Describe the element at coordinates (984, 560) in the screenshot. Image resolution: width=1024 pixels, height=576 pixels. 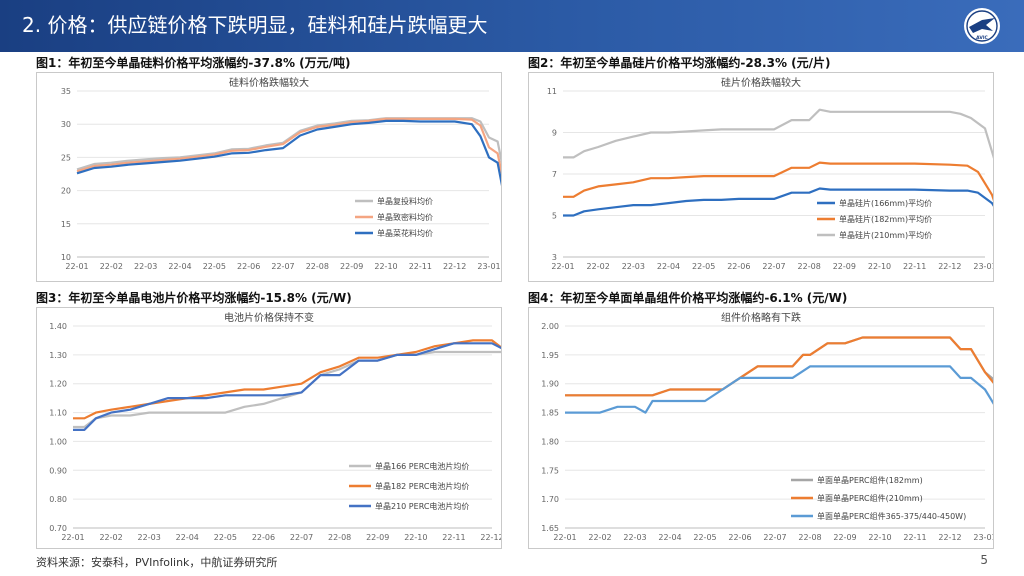
I see `page-number: 5` at that location.